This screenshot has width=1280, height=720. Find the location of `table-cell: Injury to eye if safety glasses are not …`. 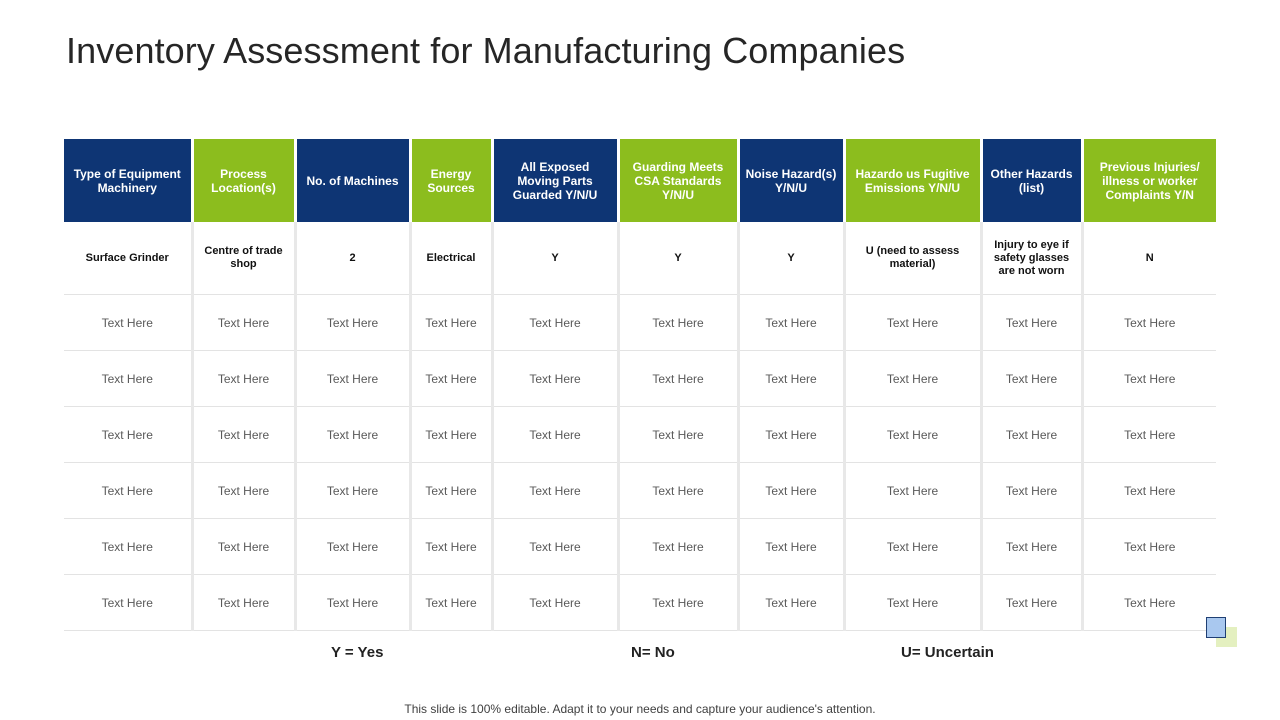

table-cell: Injury to eye if safety glasses are not … is located at coordinates (1030, 258).